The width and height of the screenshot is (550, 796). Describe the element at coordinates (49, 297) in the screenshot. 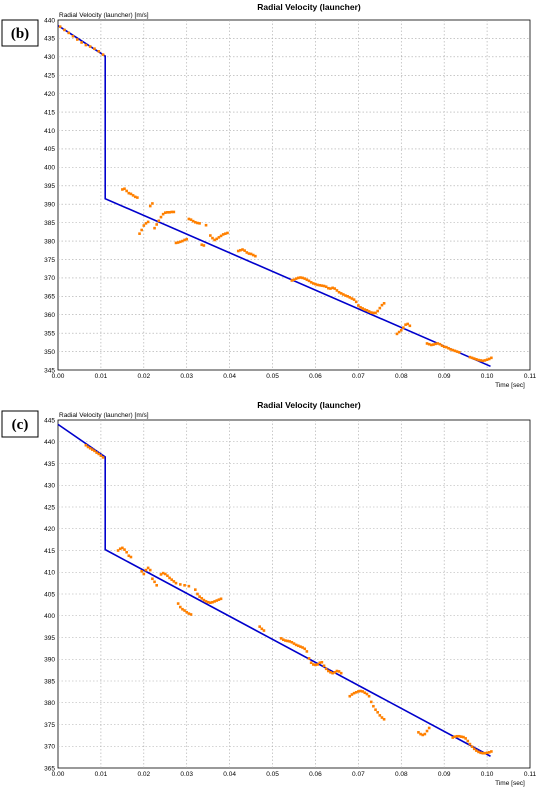

I see `y-tick-label: 365` at that location.